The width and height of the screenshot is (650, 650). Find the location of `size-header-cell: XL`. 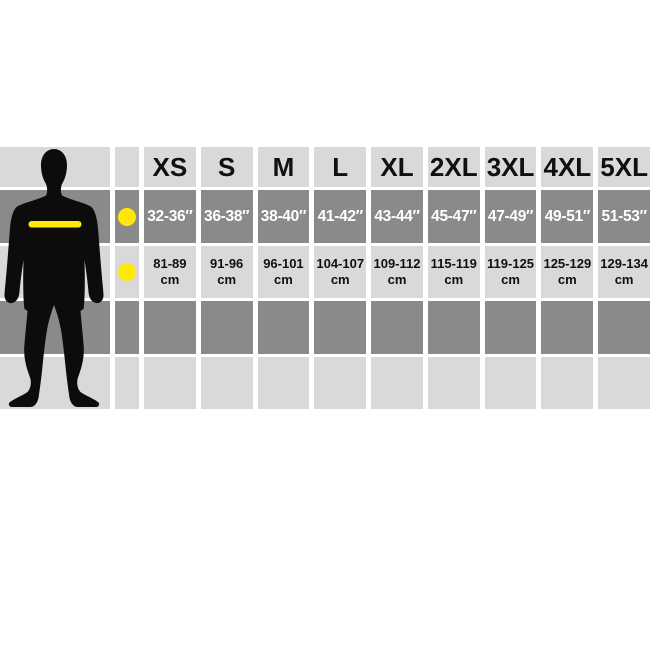

size-header-cell: XL is located at coordinates (397, 167).